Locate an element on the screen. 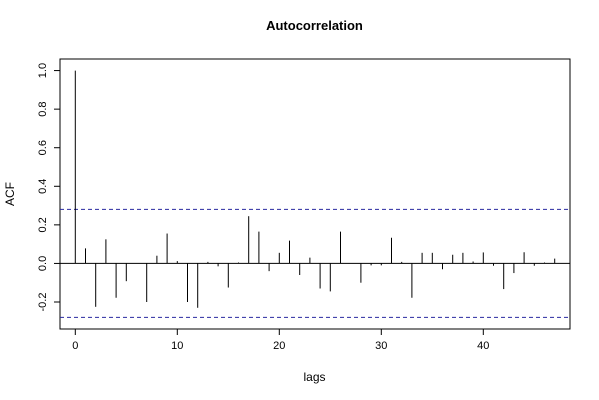  y-tick-label: 0.2 is located at coordinates (43, 224).